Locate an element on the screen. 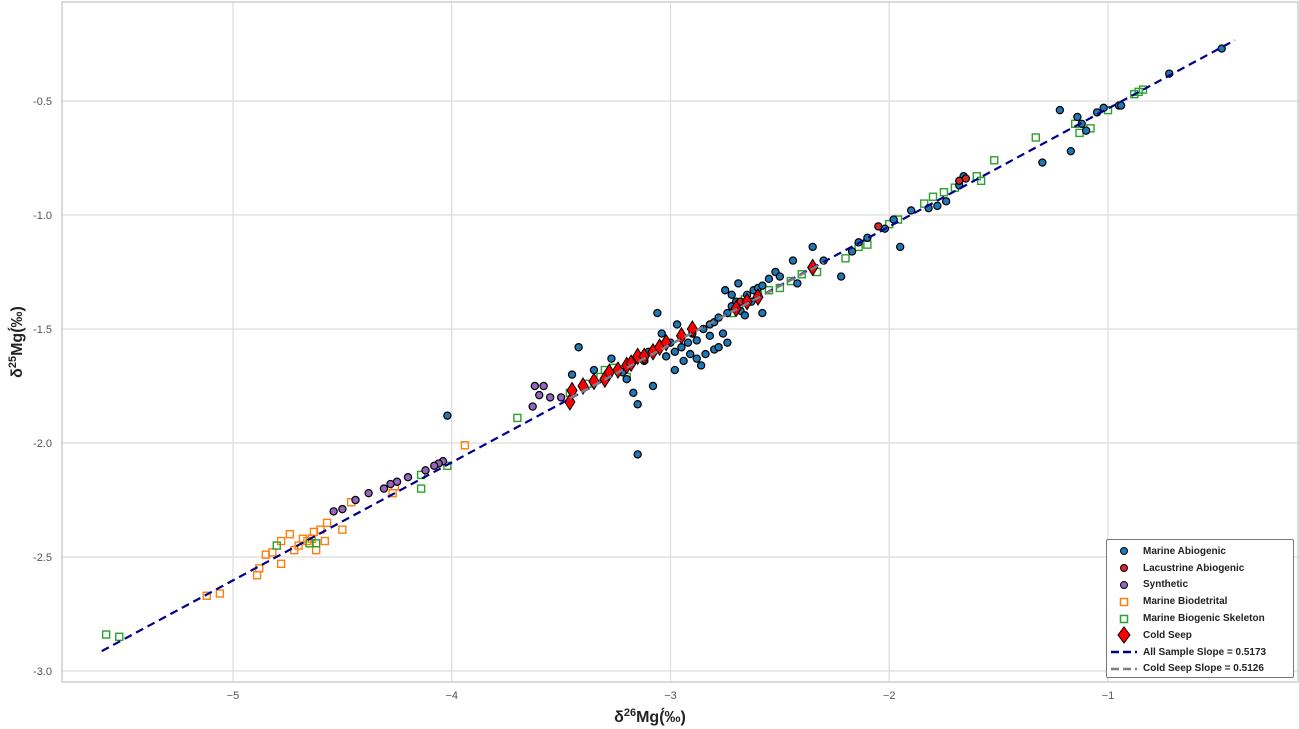 The height and width of the screenshot is (729, 1299). cold-seep-regression-line is located at coordinates (697, 330).